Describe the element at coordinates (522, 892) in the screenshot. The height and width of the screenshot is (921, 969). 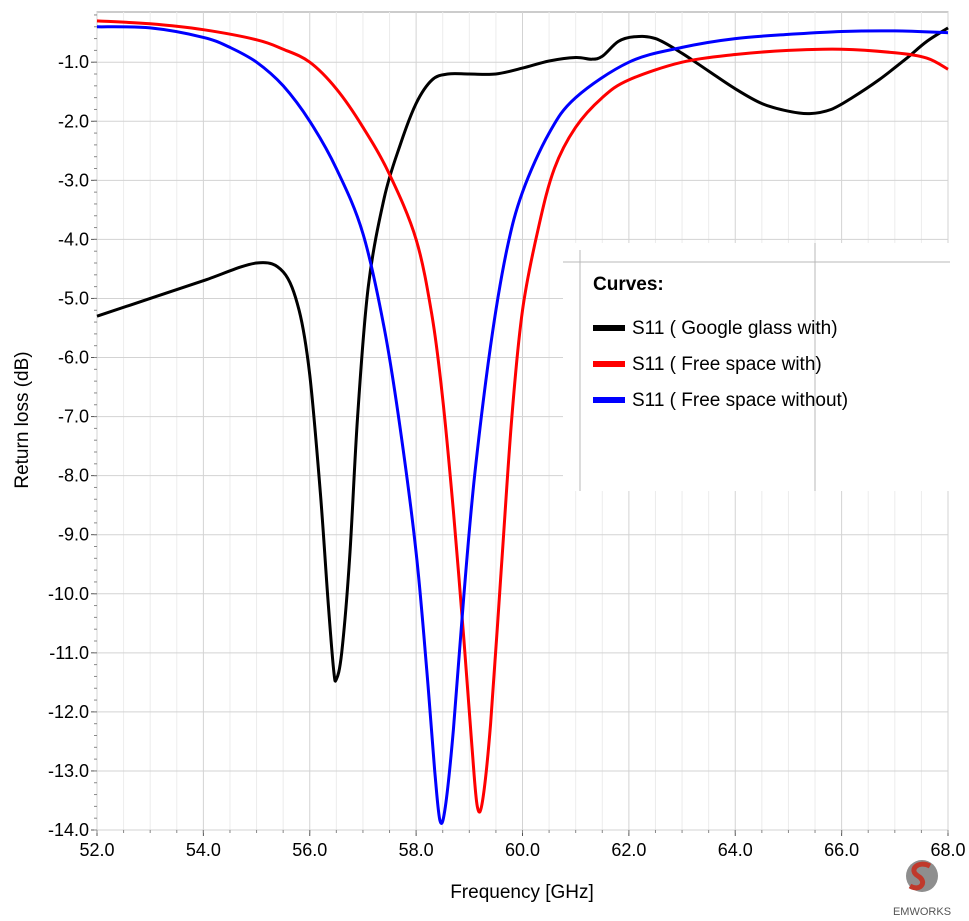
I see `x-axis-title: Frequency [GHz]` at that location.